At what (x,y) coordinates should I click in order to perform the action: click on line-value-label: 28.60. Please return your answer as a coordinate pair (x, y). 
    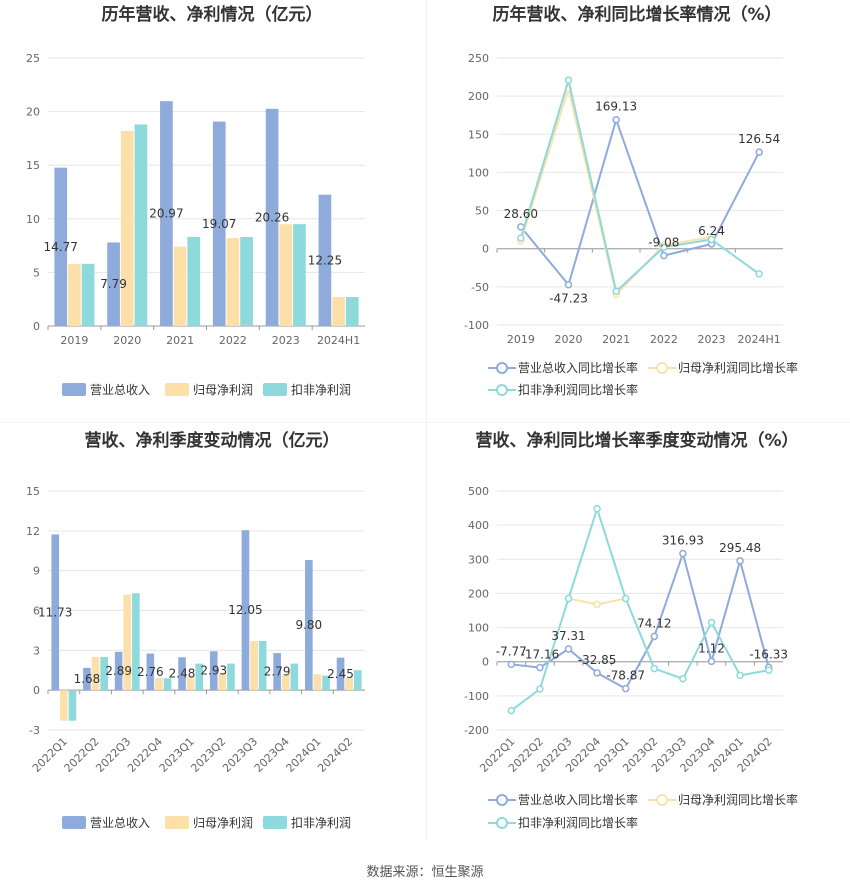
    Looking at the image, I should click on (521, 214).